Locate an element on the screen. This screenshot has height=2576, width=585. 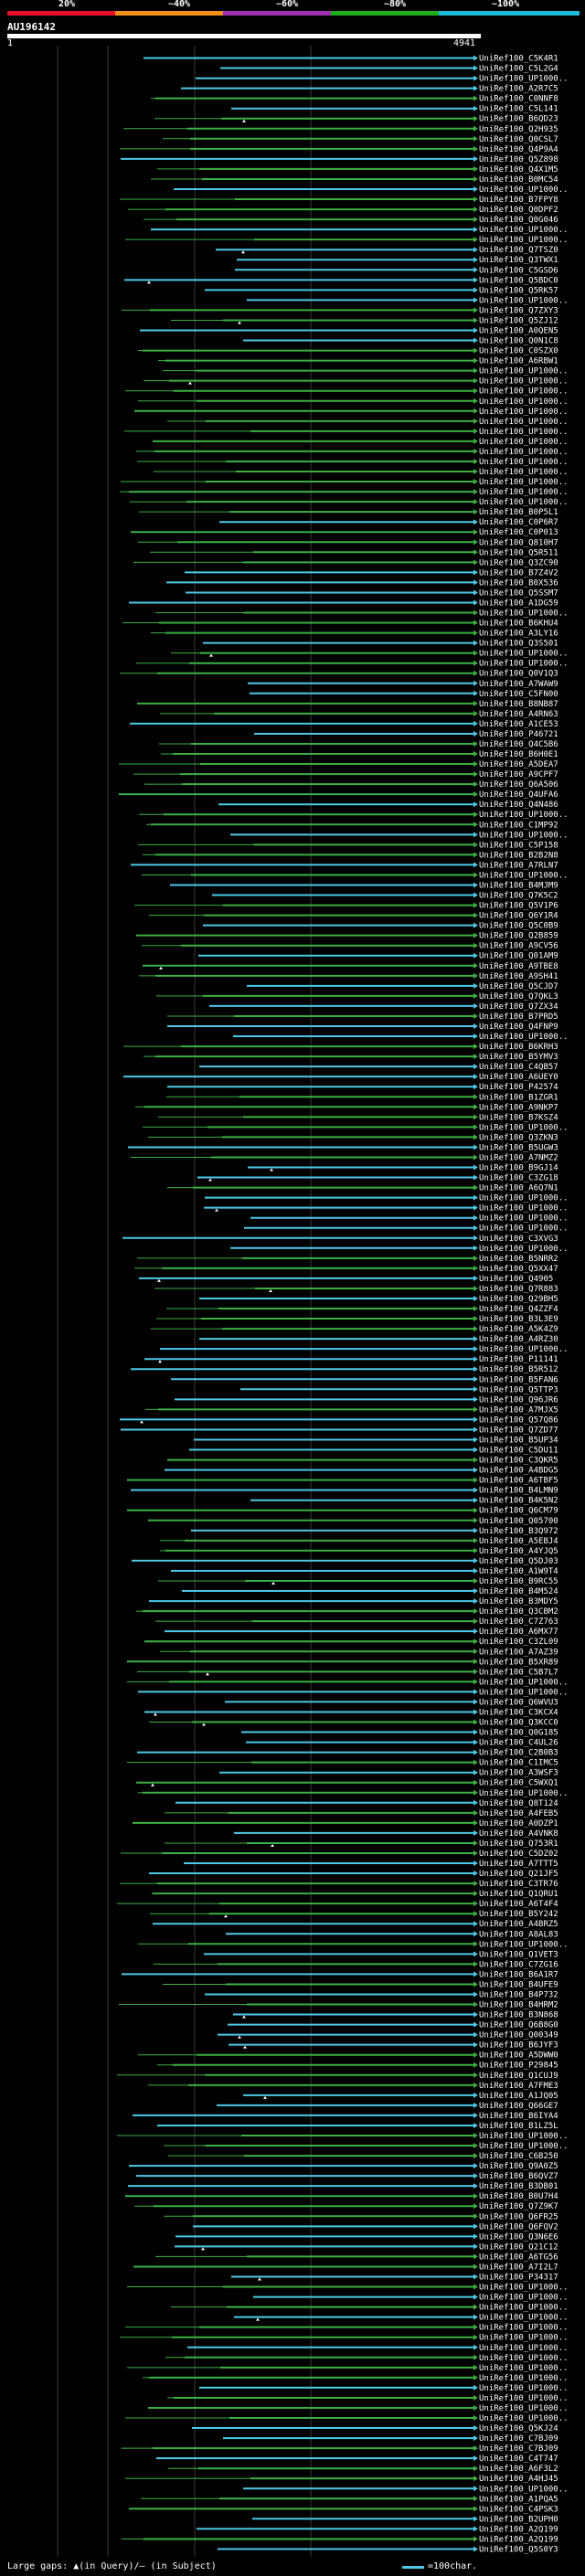
hit-row: UniRef100_Q3N6E6 is located at coordinates (367, 2237).